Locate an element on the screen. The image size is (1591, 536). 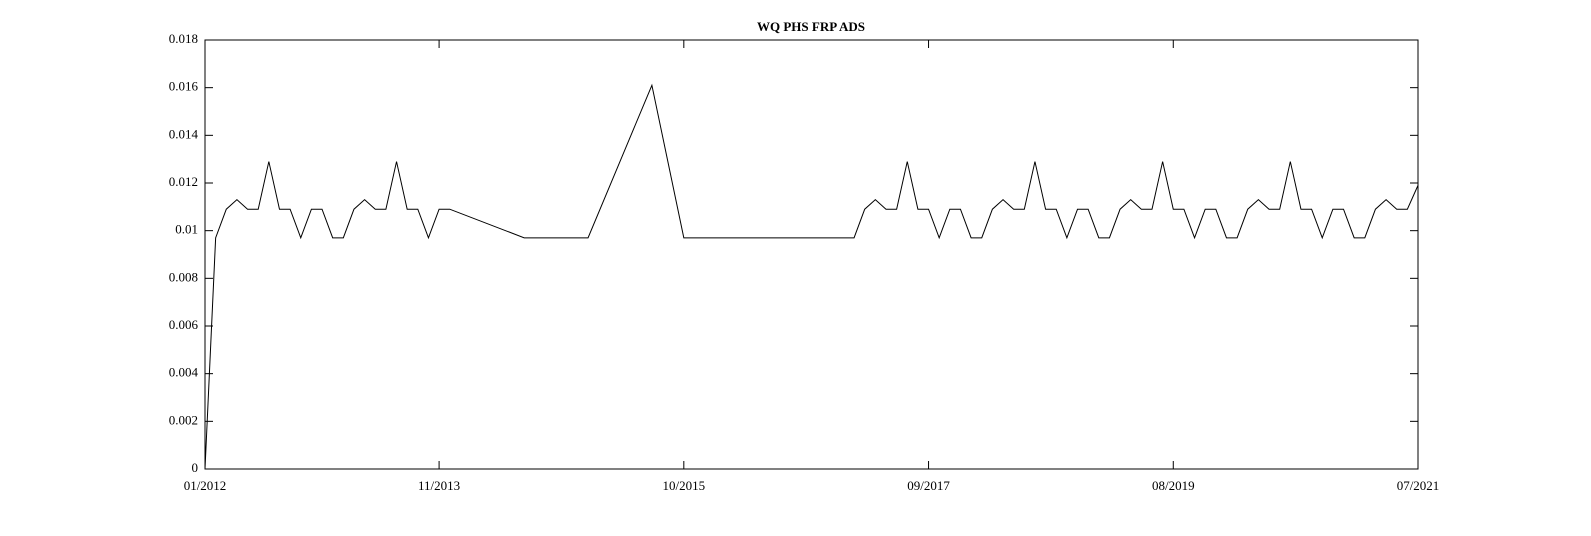
x-tick-label: 09/2017 is located at coordinates (928, 485).